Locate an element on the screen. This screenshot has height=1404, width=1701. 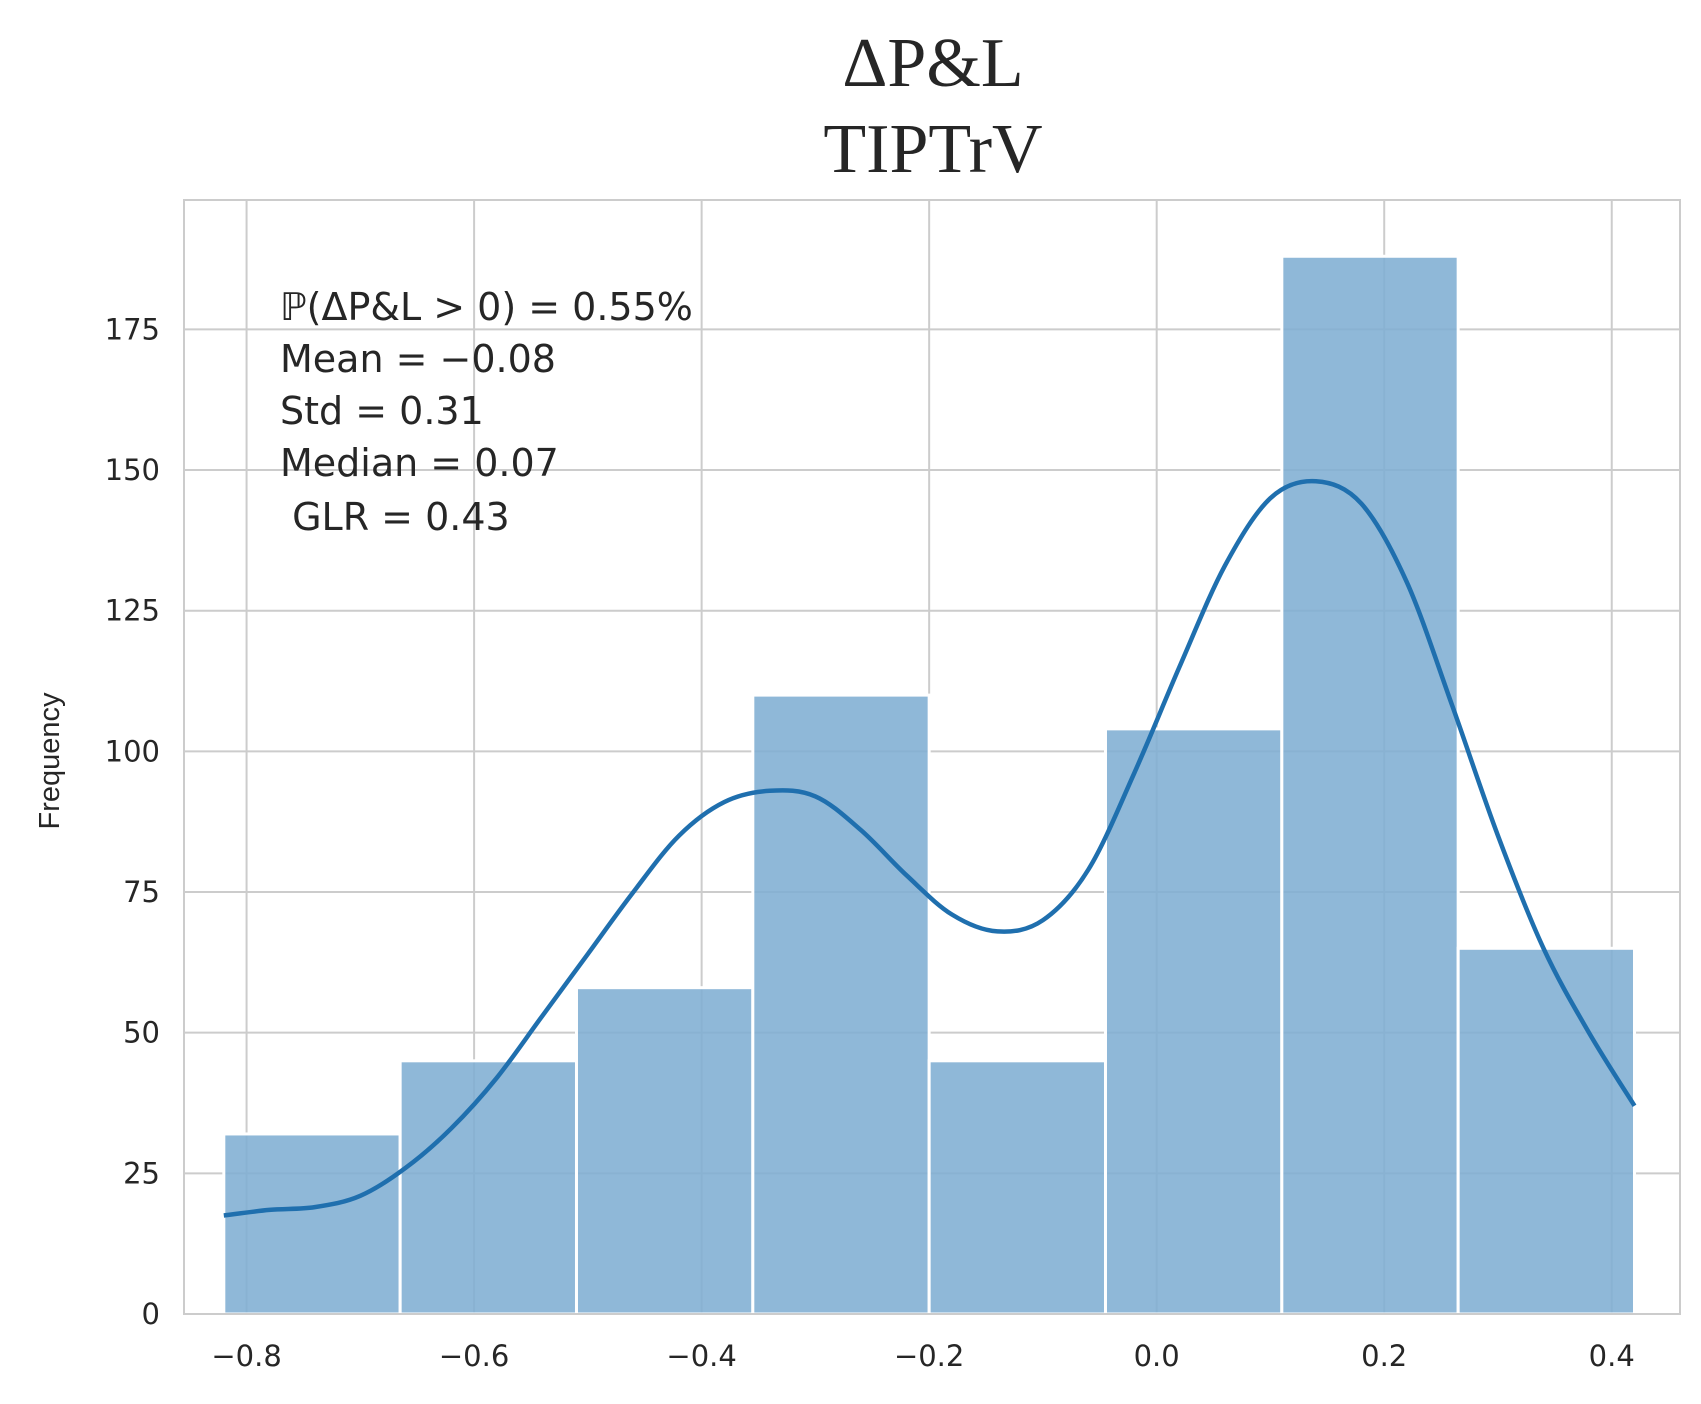
y-tick-label: 0 is located at coordinates (151, 1314).